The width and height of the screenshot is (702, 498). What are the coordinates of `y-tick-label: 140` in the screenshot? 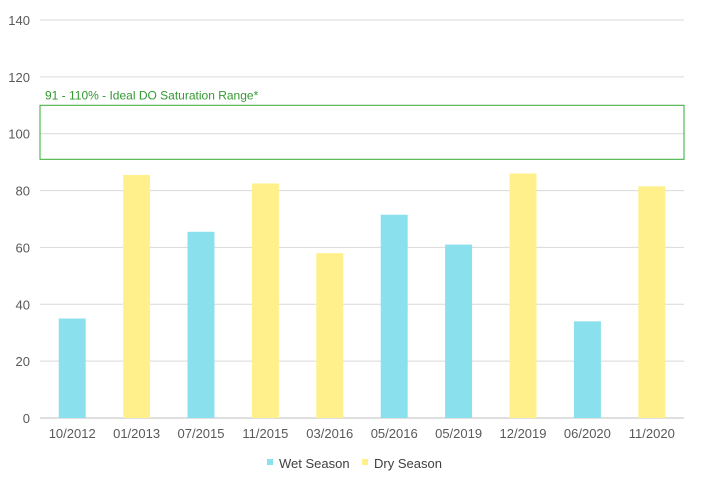 It's located at (19, 20).